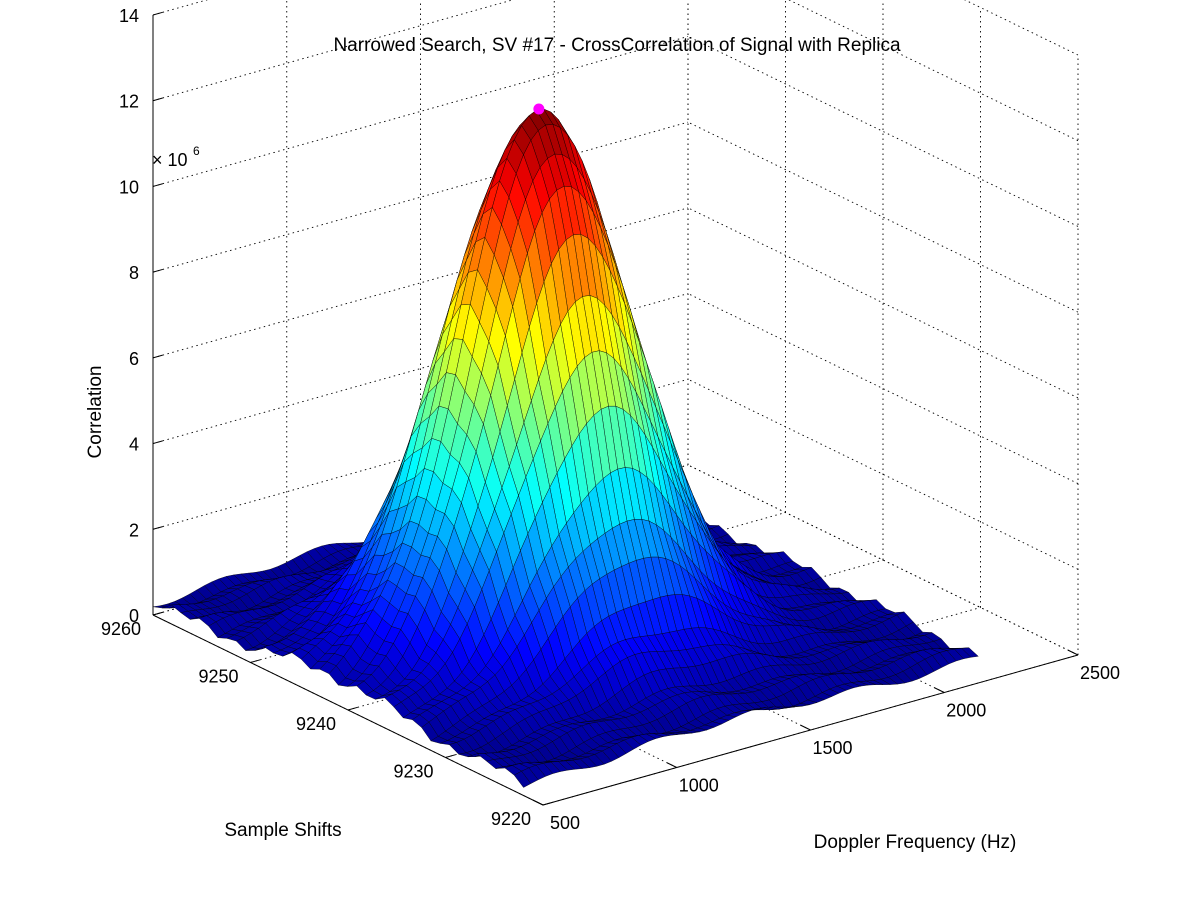 The width and height of the screenshot is (1200, 900). I want to click on z-tick-label: 12, so click(129, 102).